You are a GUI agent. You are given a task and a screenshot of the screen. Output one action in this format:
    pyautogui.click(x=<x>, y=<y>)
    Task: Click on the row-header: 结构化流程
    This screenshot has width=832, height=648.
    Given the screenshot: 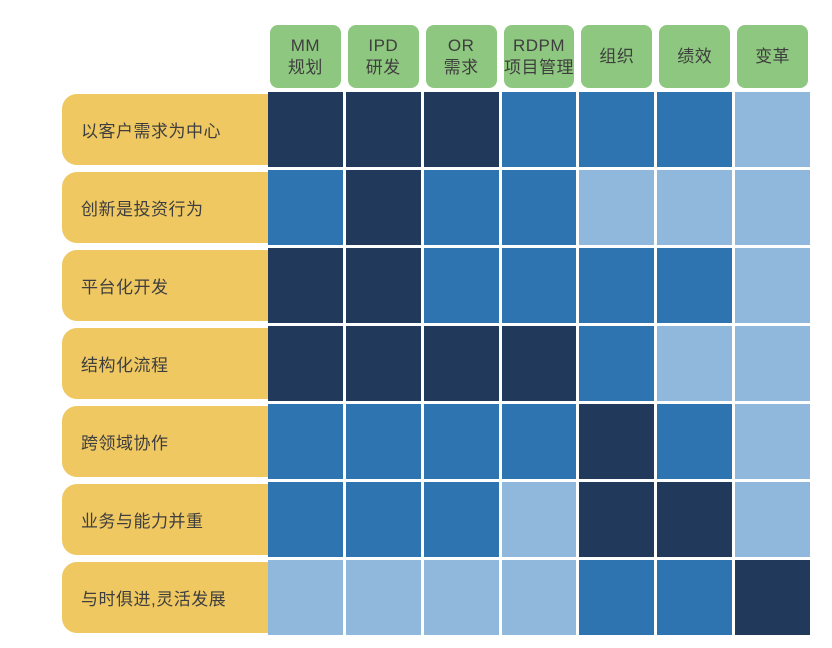 What is the action you would take?
    pyautogui.click(x=165, y=363)
    